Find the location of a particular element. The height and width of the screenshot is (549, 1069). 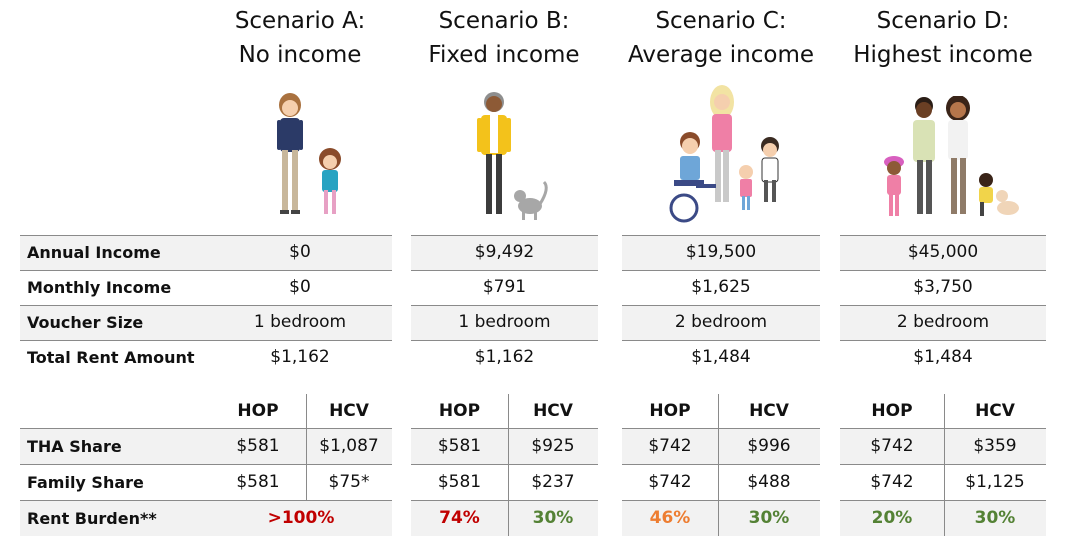

annual-income-row-shade-a is located at coordinates (206, 253).